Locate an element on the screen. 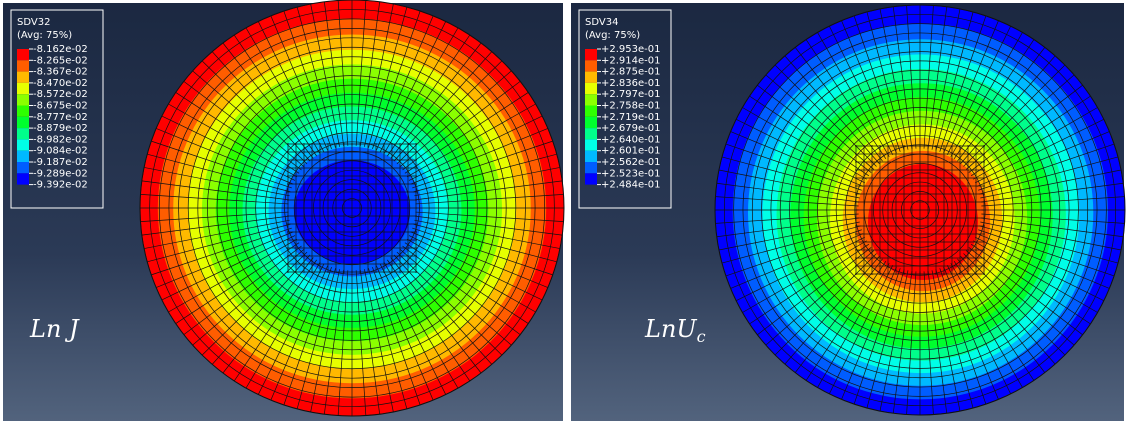 This screenshot has height=425, width=1126. legend-label: +2.914e-01 is located at coordinates (631, 60).